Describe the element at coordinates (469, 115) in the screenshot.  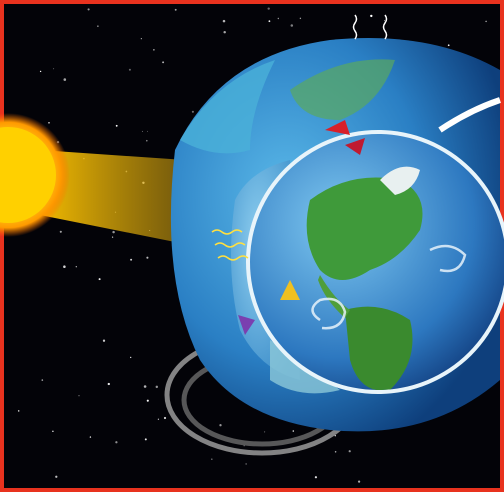
I see `white-arrow` at that location.